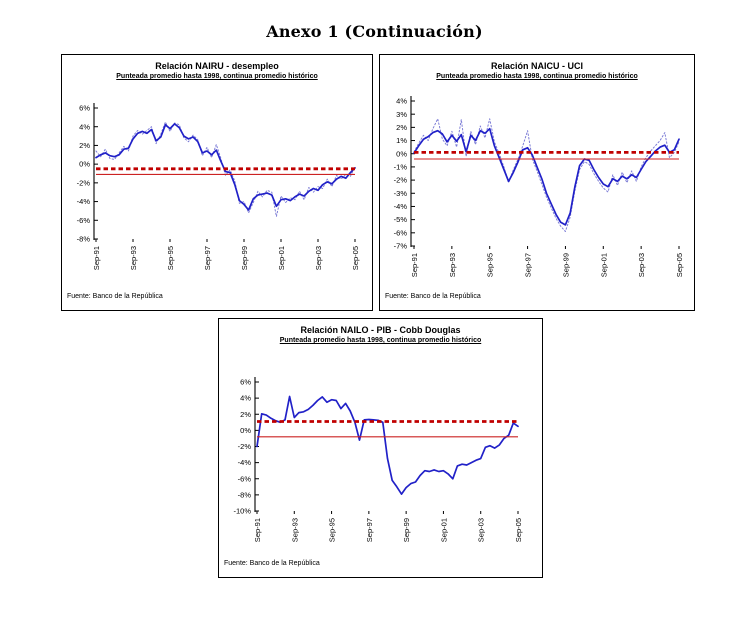 This screenshot has width=749, height=636. I want to click on svg-text: -5%, so click(401, 219).